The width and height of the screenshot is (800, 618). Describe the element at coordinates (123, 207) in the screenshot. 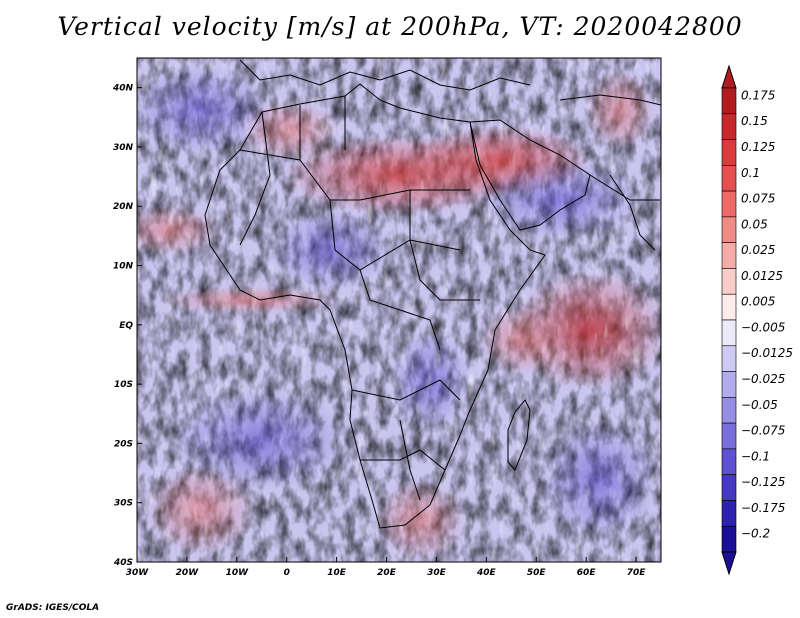

I see `lat-tick-label: 20N` at that location.